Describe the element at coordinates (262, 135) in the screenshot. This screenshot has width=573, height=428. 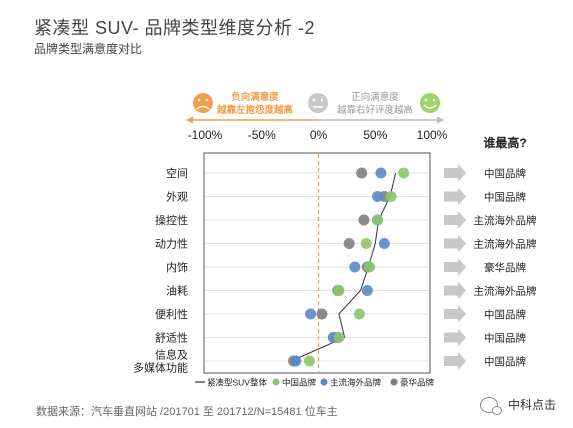
I see `x-tick-label: -50%` at that location.